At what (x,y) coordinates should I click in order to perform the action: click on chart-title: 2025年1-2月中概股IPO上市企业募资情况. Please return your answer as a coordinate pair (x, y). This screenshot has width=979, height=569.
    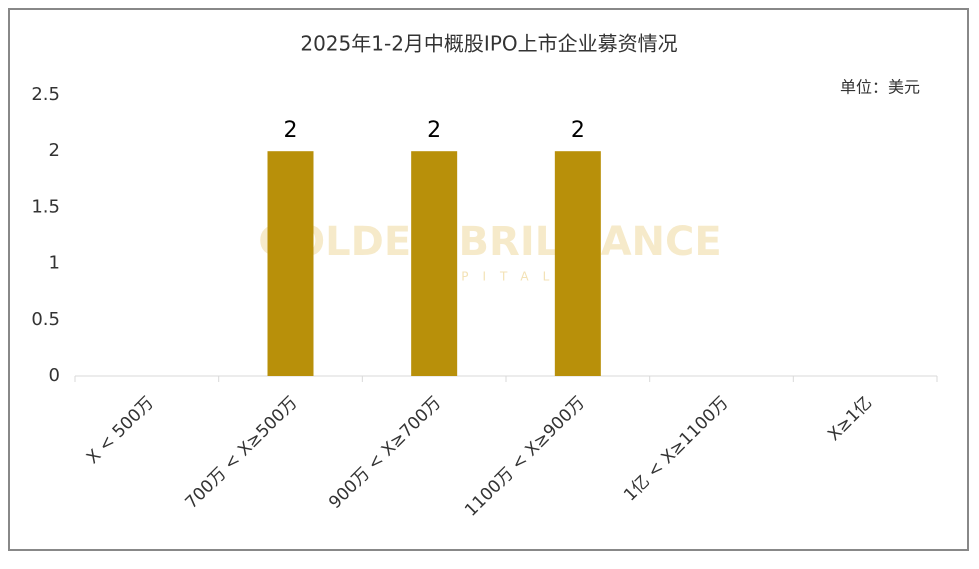
    Looking at the image, I should click on (488, 44).